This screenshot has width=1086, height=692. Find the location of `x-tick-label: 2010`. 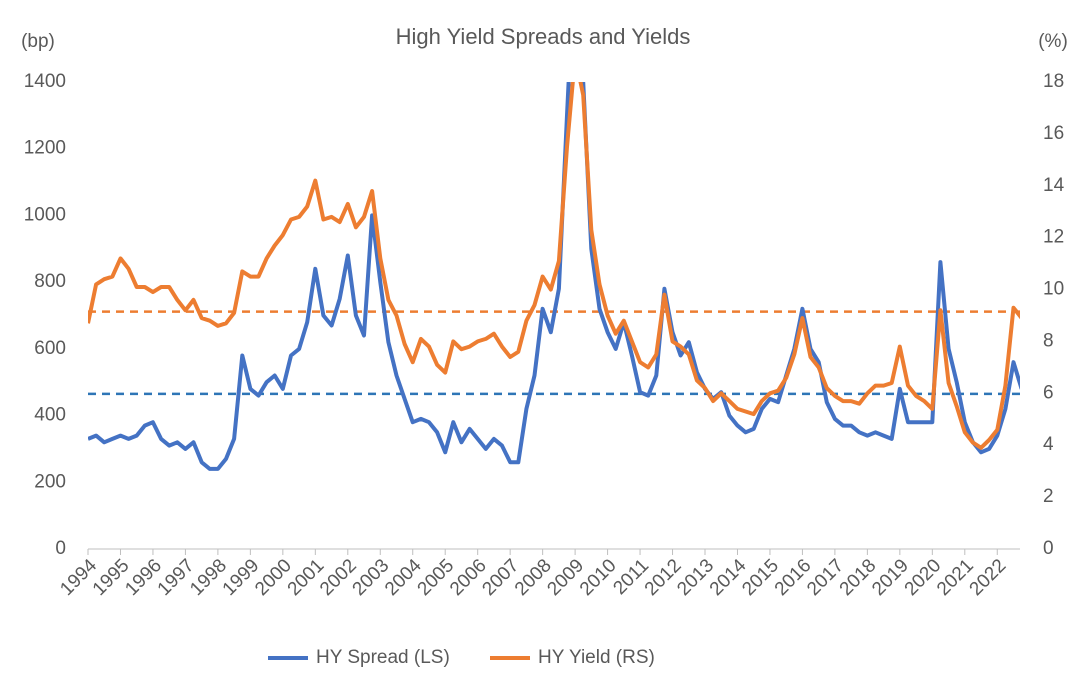

x-tick-label: 2010 is located at coordinates (598, 577).